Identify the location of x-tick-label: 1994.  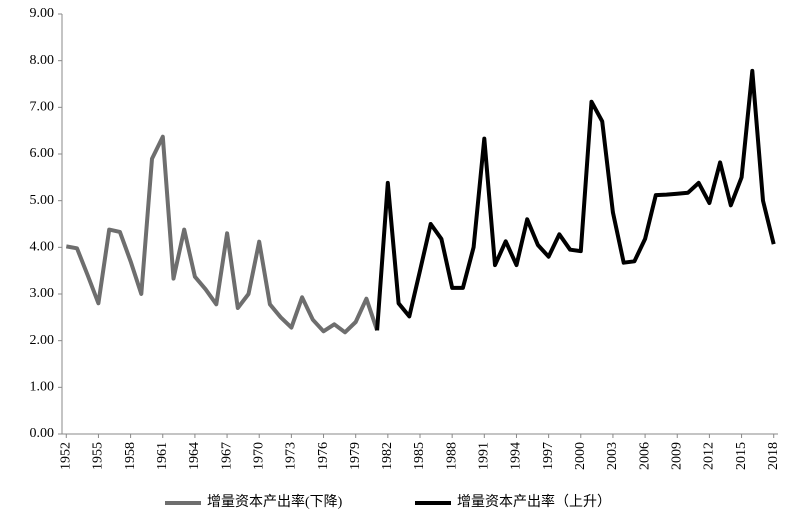
(516, 456).